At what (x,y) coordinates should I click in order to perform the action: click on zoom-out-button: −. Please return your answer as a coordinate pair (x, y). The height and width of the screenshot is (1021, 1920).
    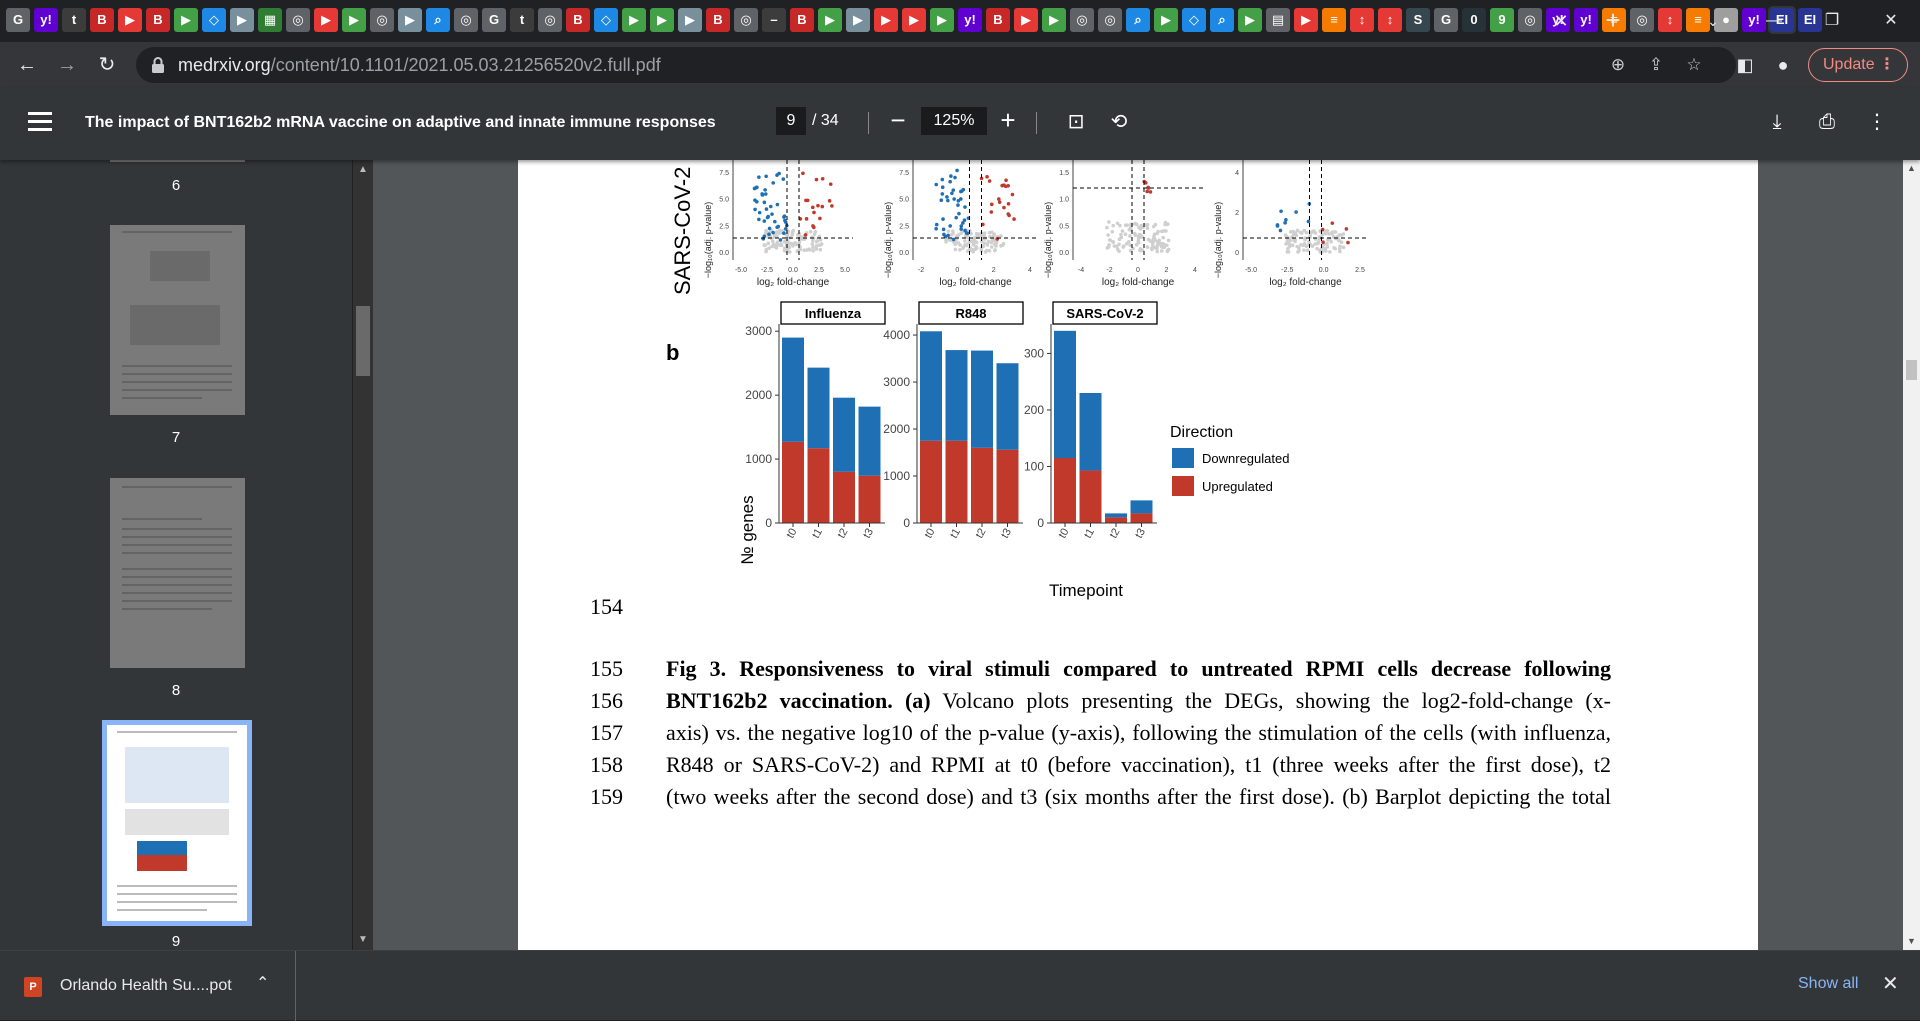
    Looking at the image, I should click on (898, 120).